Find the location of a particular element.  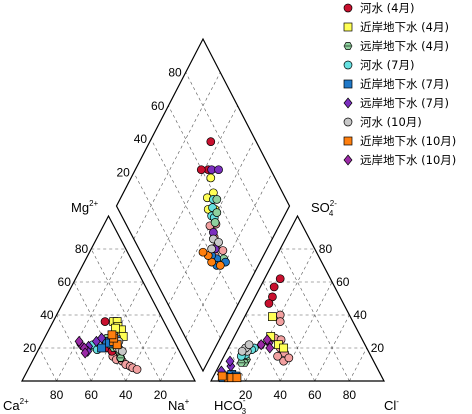

so4-tick-label: 40 is located at coordinates (360, 315).